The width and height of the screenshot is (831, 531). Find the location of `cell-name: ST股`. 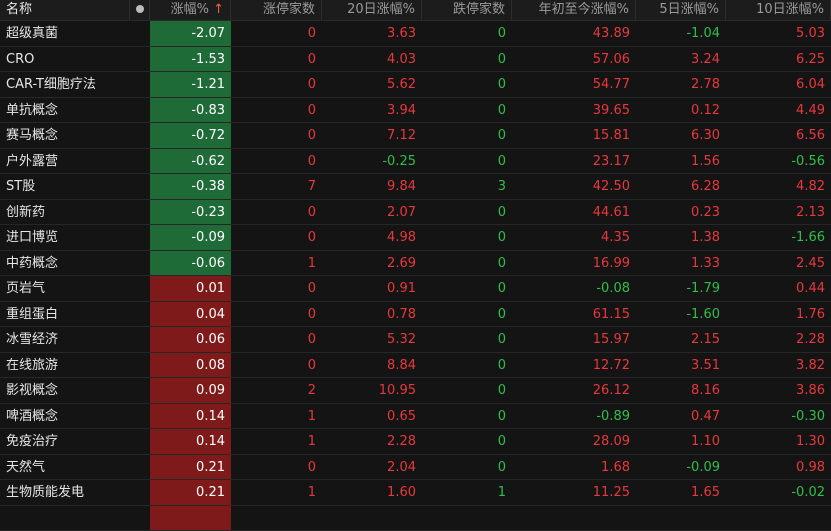

cell-name: ST股 is located at coordinates (65, 186).